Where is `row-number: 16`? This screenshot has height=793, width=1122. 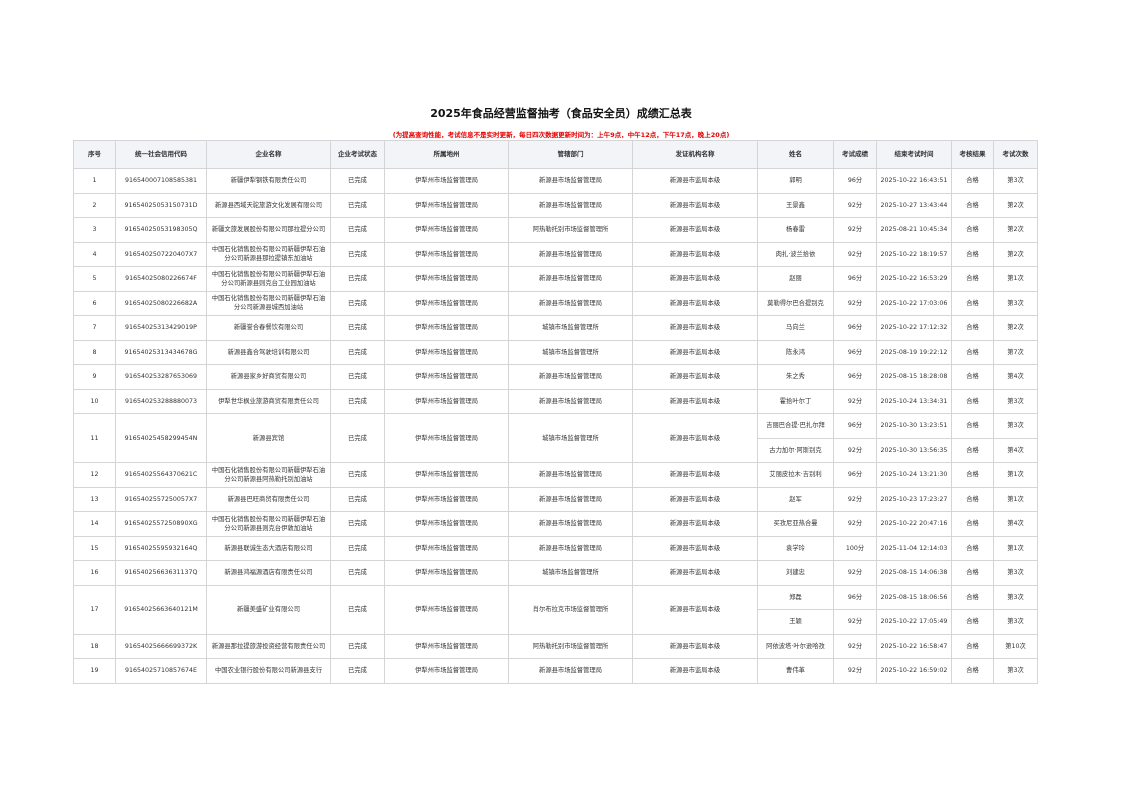 row-number: 16 is located at coordinates (94, 573).